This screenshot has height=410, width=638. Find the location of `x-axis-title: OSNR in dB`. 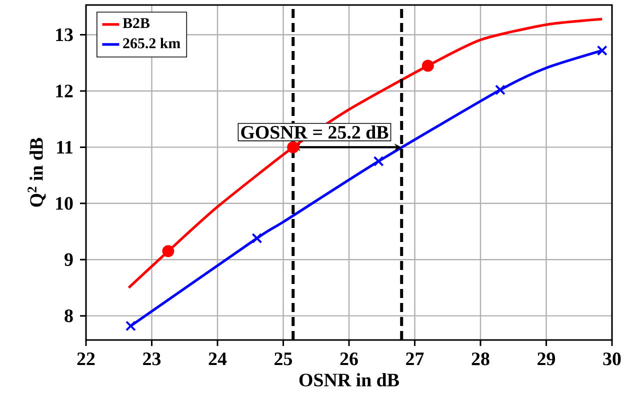

x-axis-title: OSNR in dB is located at coordinates (349, 379).